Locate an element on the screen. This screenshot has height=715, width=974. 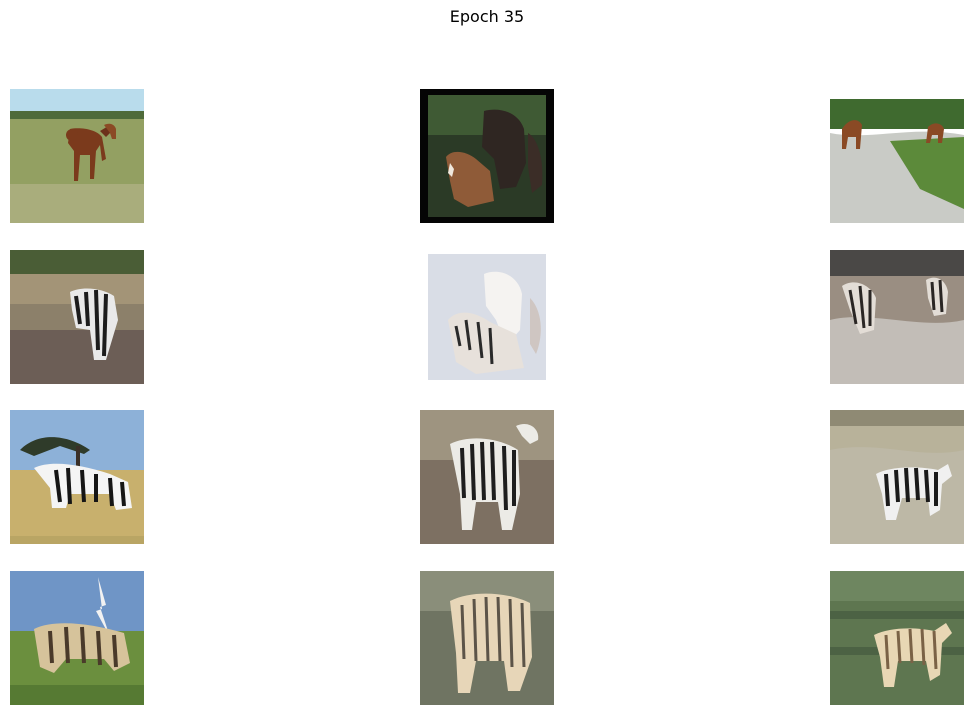
image-tile-r2c1 is located at coordinates (77, 317).